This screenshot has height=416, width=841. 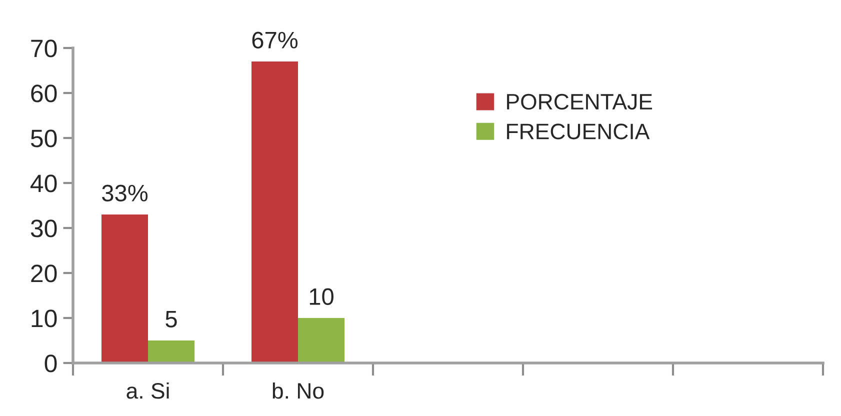 What do you see at coordinates (44, 93) in the screenshot?
I see `y-tick-label: 60` at bounding box center [44, 93].